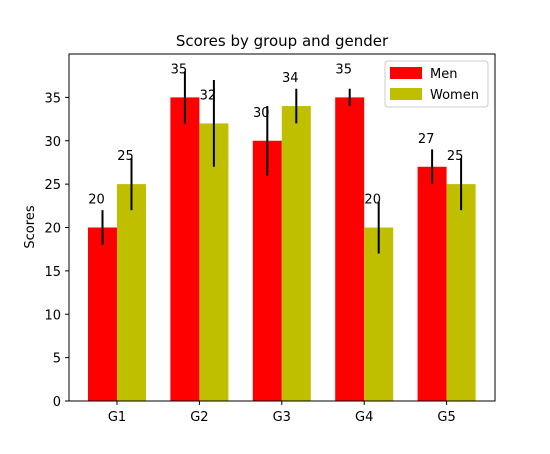  I want to click on x-tick-label-g5: G5, so click(446, 417).